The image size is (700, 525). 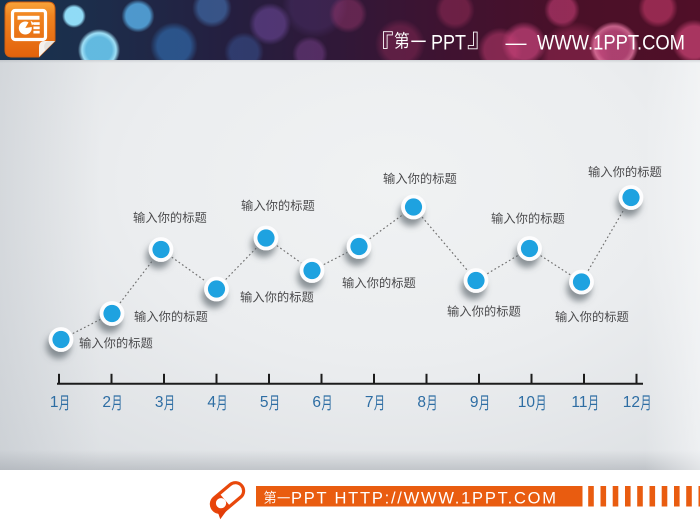 I want to click on svg-text: 8, so click(x=421, y=402).